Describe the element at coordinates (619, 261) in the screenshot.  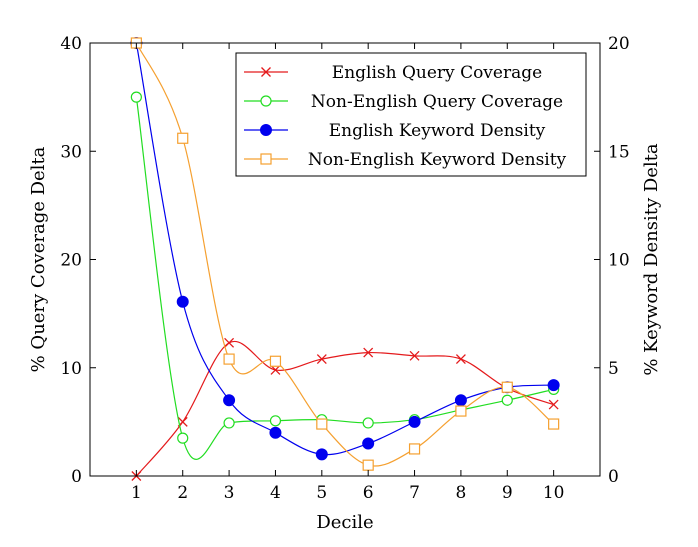
I see `y-tick-label-right: 10` at that location.